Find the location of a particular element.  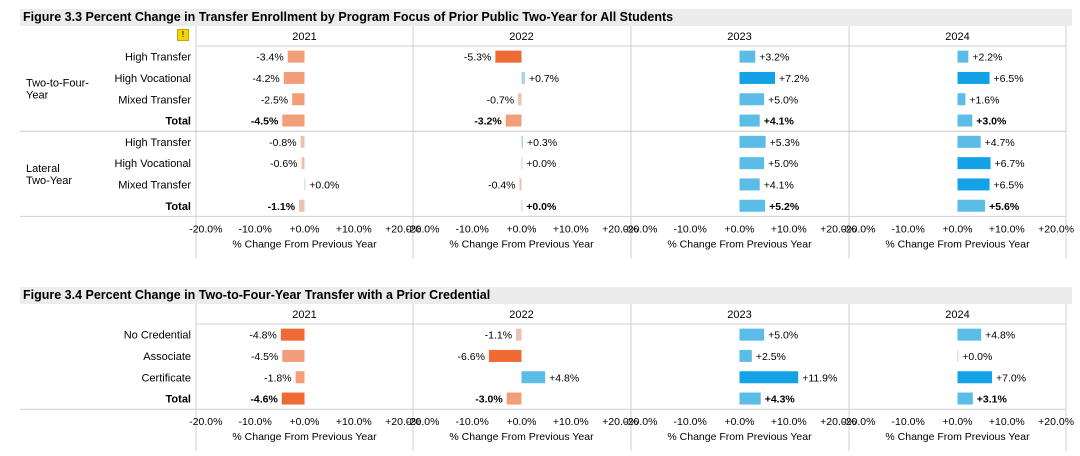

data-label: +7.2% is located at coordinates (794, 79).